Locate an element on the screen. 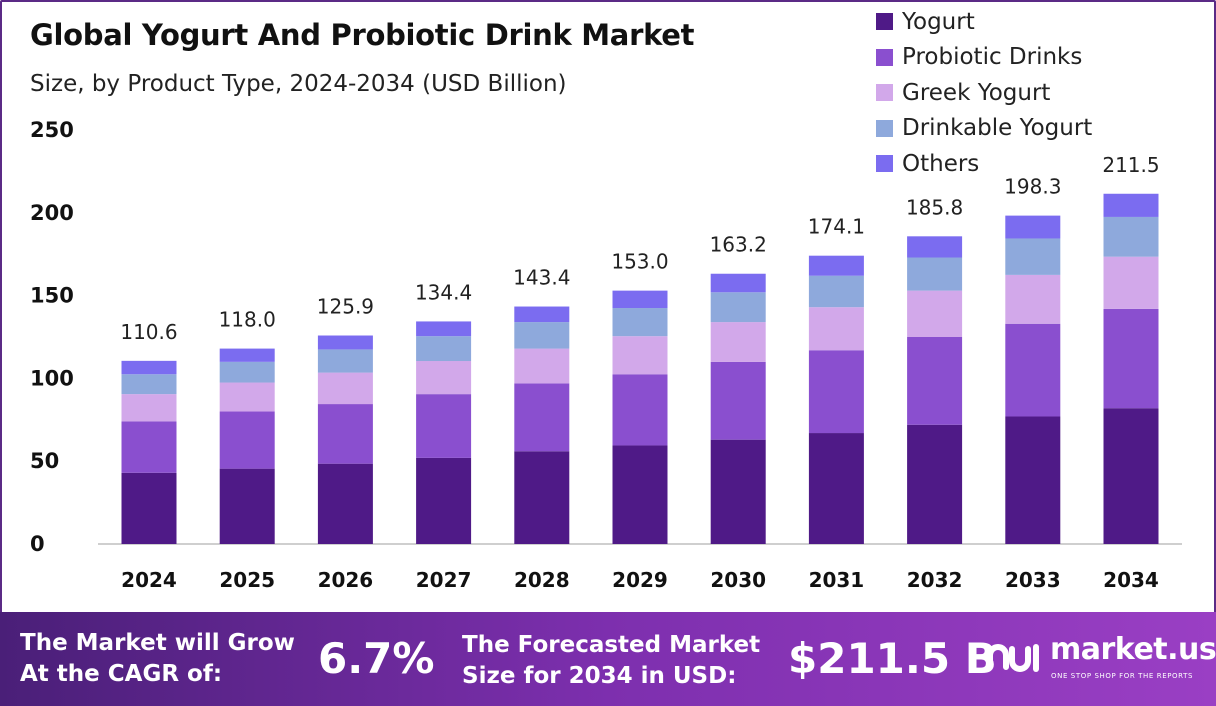  cagr-value: 6.7% is located at coordinates (376, 658).